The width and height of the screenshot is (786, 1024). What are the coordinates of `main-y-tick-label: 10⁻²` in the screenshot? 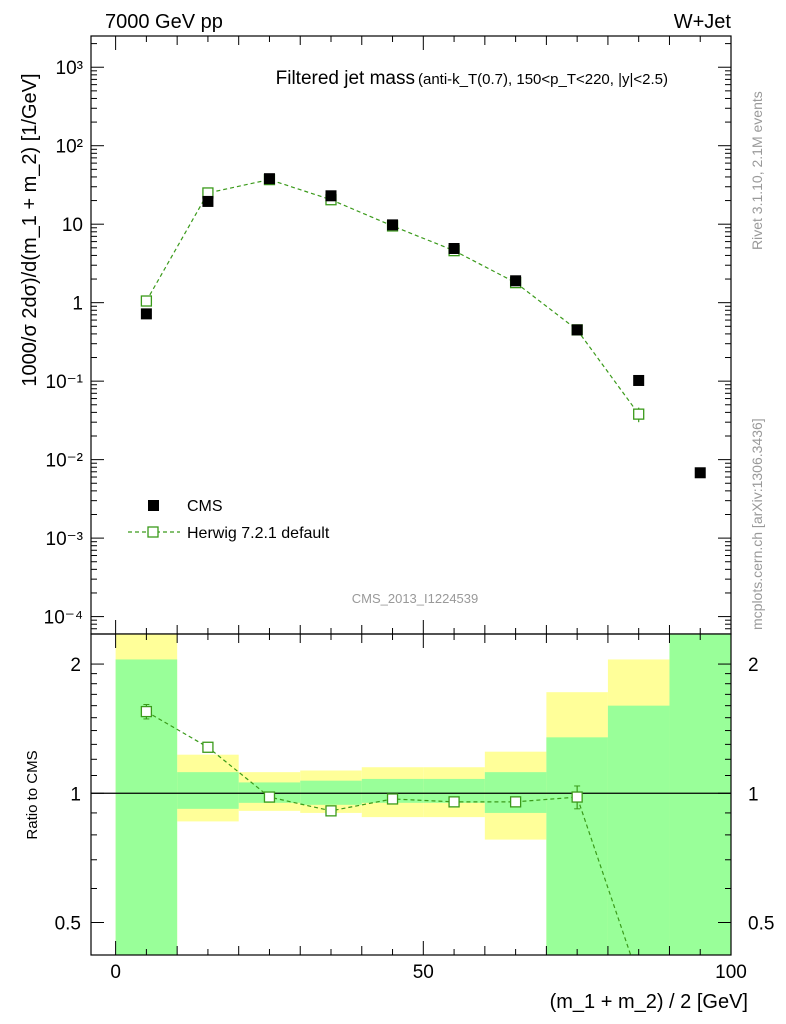 It's located at (65, 461).